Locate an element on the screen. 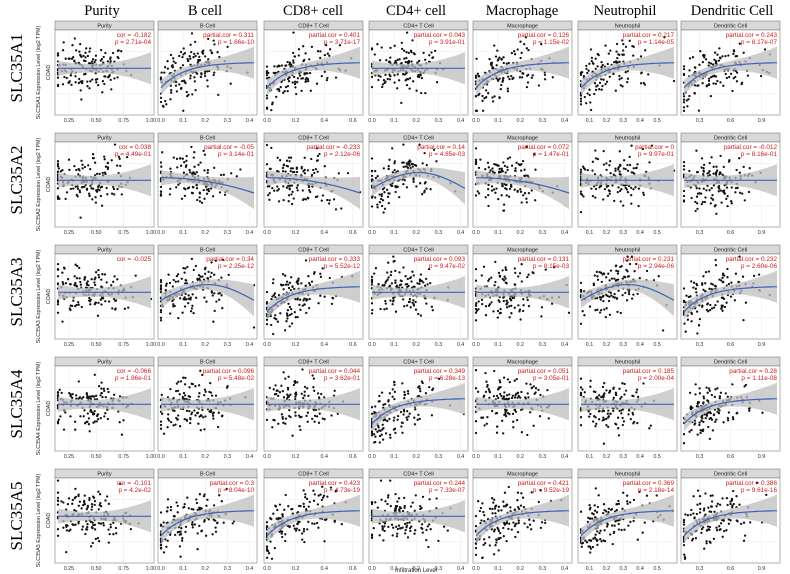 The height and width of the screenshot is (574, 790). x-tick-label: 0.0 is located at coordinates (161, 457).